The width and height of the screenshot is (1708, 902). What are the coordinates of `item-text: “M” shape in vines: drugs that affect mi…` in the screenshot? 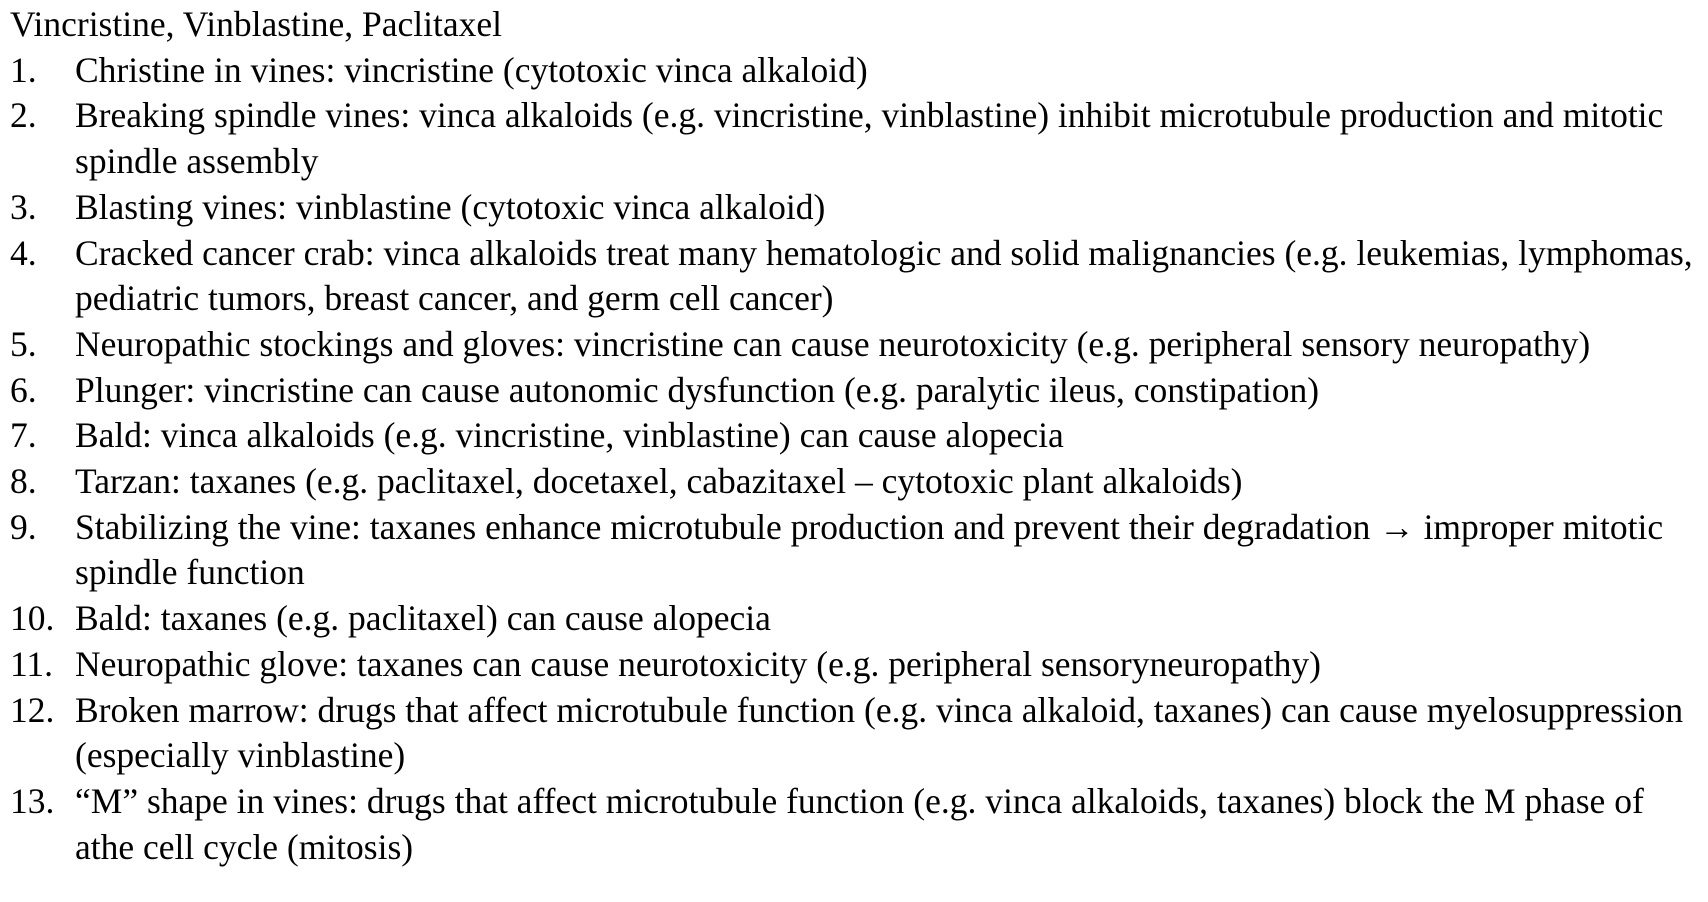 It's located at (859, 823).